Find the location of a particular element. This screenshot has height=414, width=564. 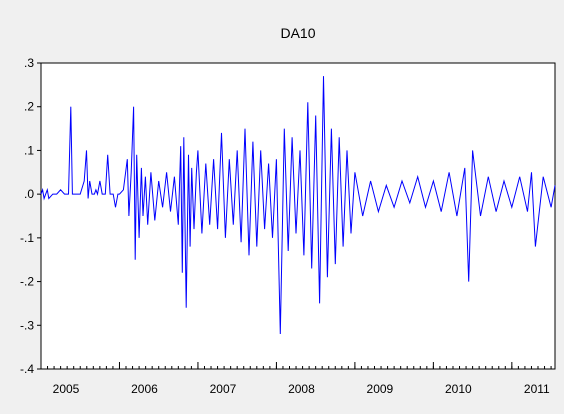

chart-title: DA10 is located at coordinates (297, 33).